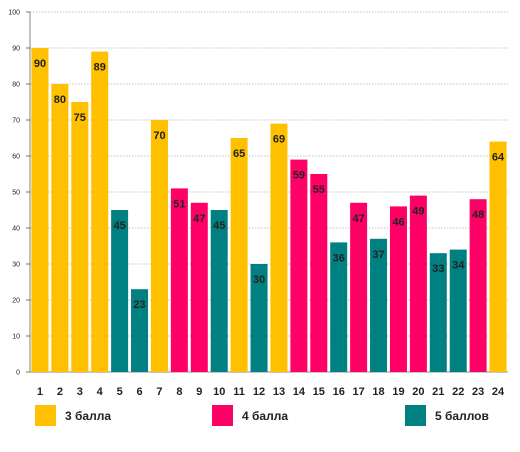 The width and height of the screenshot is (520, 452). I want to click on data-label: 34, so click(458, 266).